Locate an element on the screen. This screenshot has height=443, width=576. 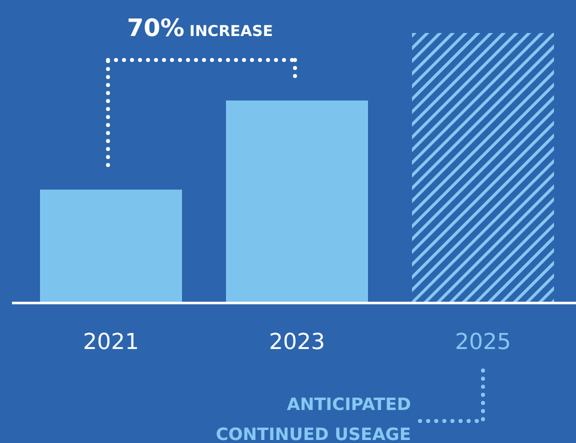
x-tick-label: 2021 is located at coordinates (111, 342).